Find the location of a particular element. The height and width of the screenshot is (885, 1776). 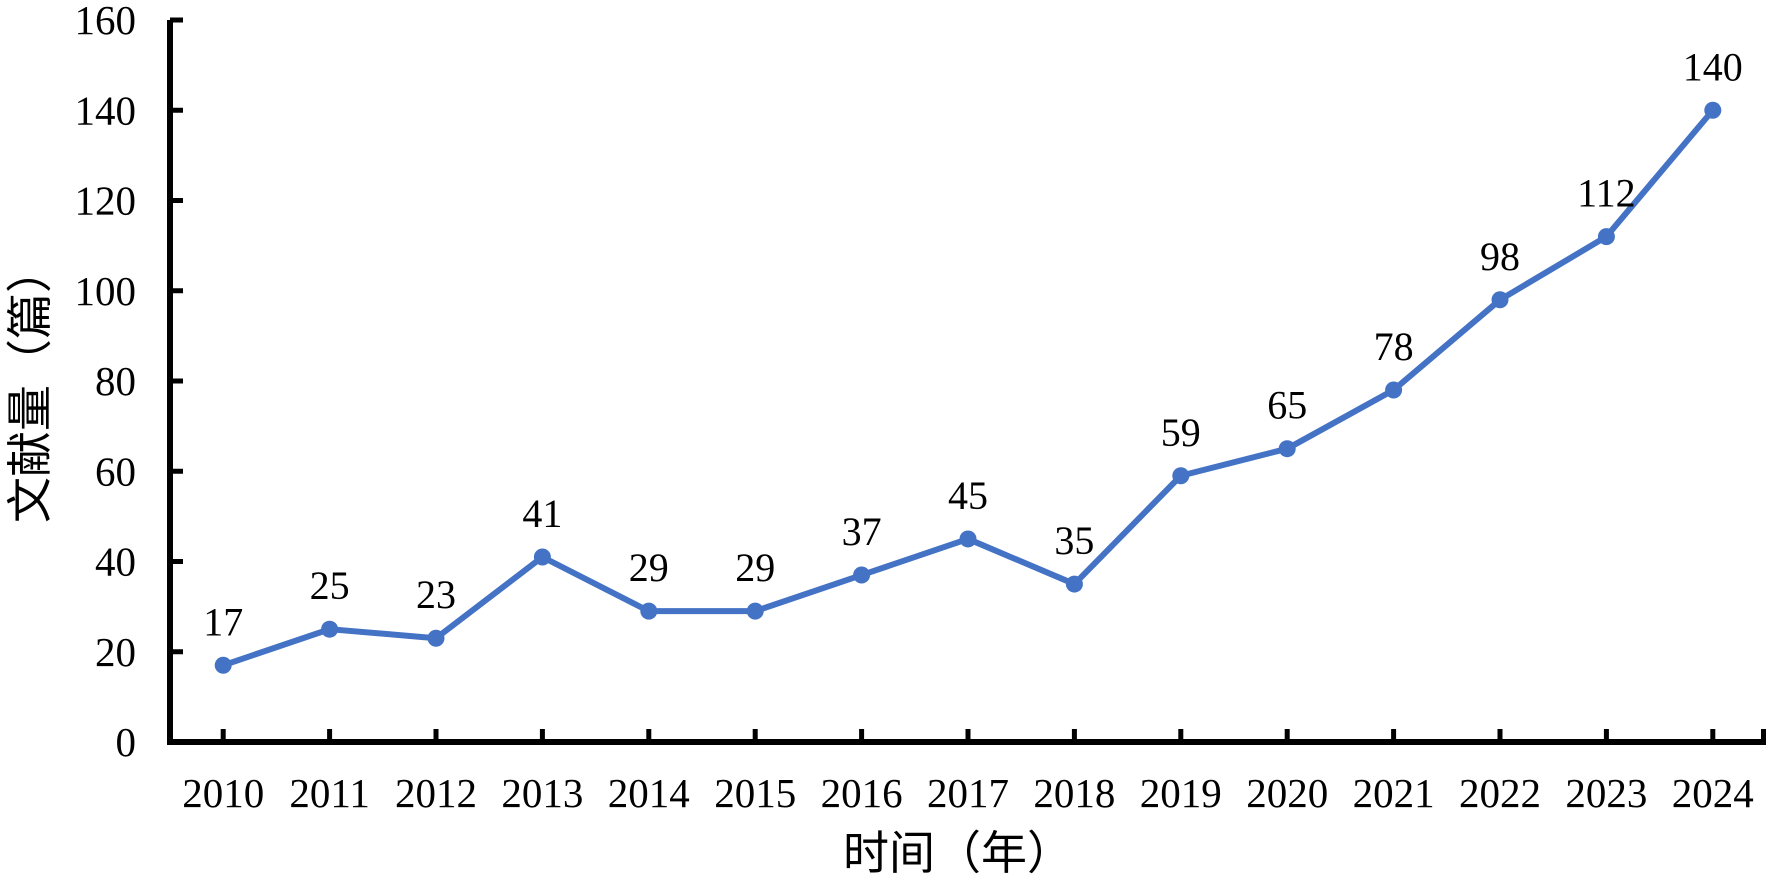

y-axis-tick-label: 160 is located at coordinates (106, 21).